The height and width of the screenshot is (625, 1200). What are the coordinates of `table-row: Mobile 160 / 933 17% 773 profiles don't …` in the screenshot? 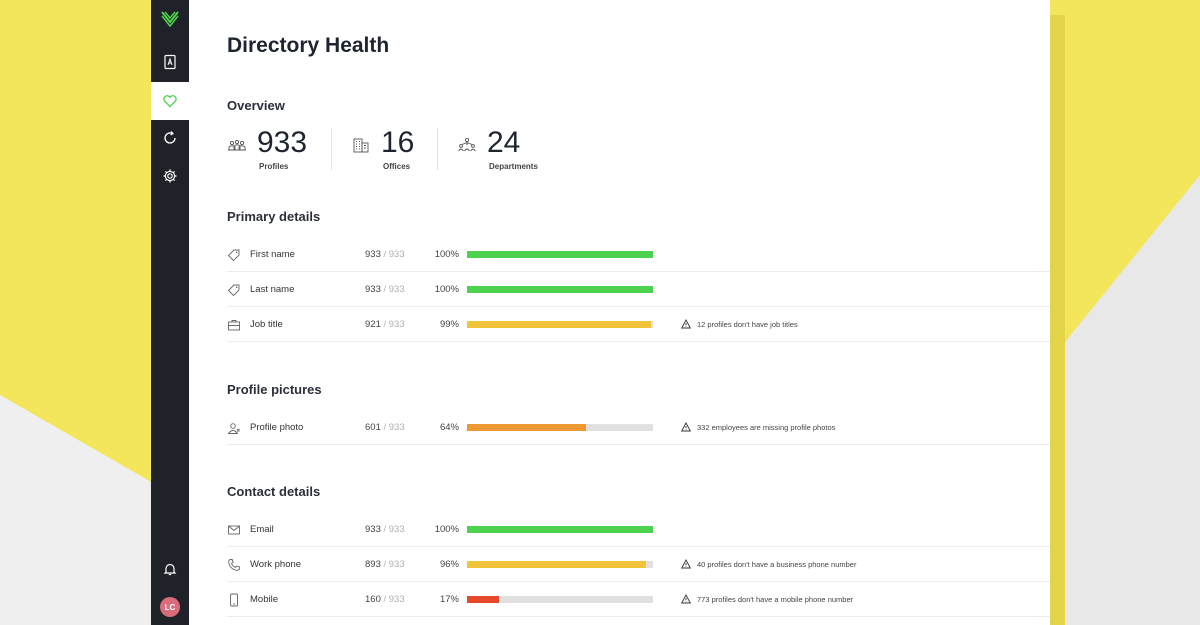 It's located at (638, 599).